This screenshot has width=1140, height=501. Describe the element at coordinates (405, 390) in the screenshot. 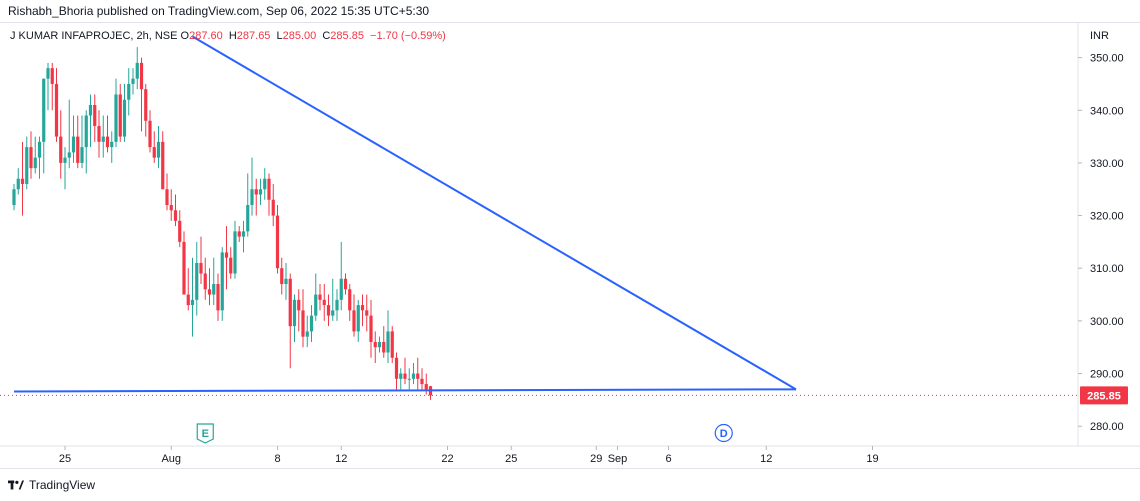

I see `trendline-horizontal-support` at that location.